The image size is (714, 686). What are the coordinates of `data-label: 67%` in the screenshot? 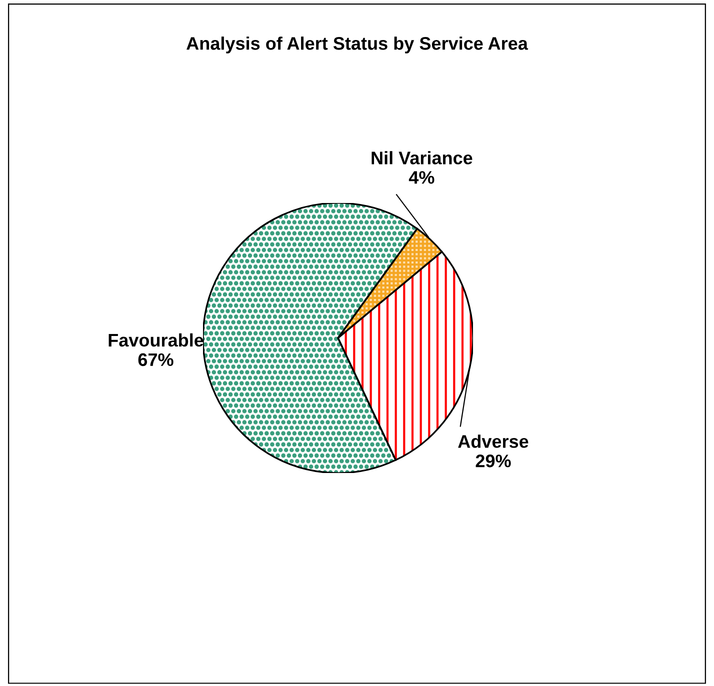 It's located at (156, 359).